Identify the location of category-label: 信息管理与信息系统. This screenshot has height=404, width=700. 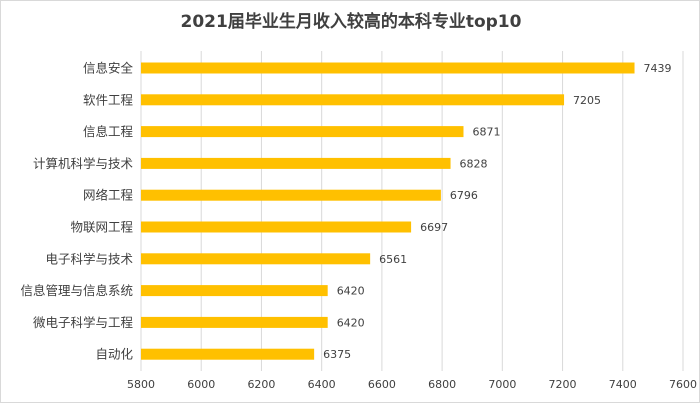
(76, 290).